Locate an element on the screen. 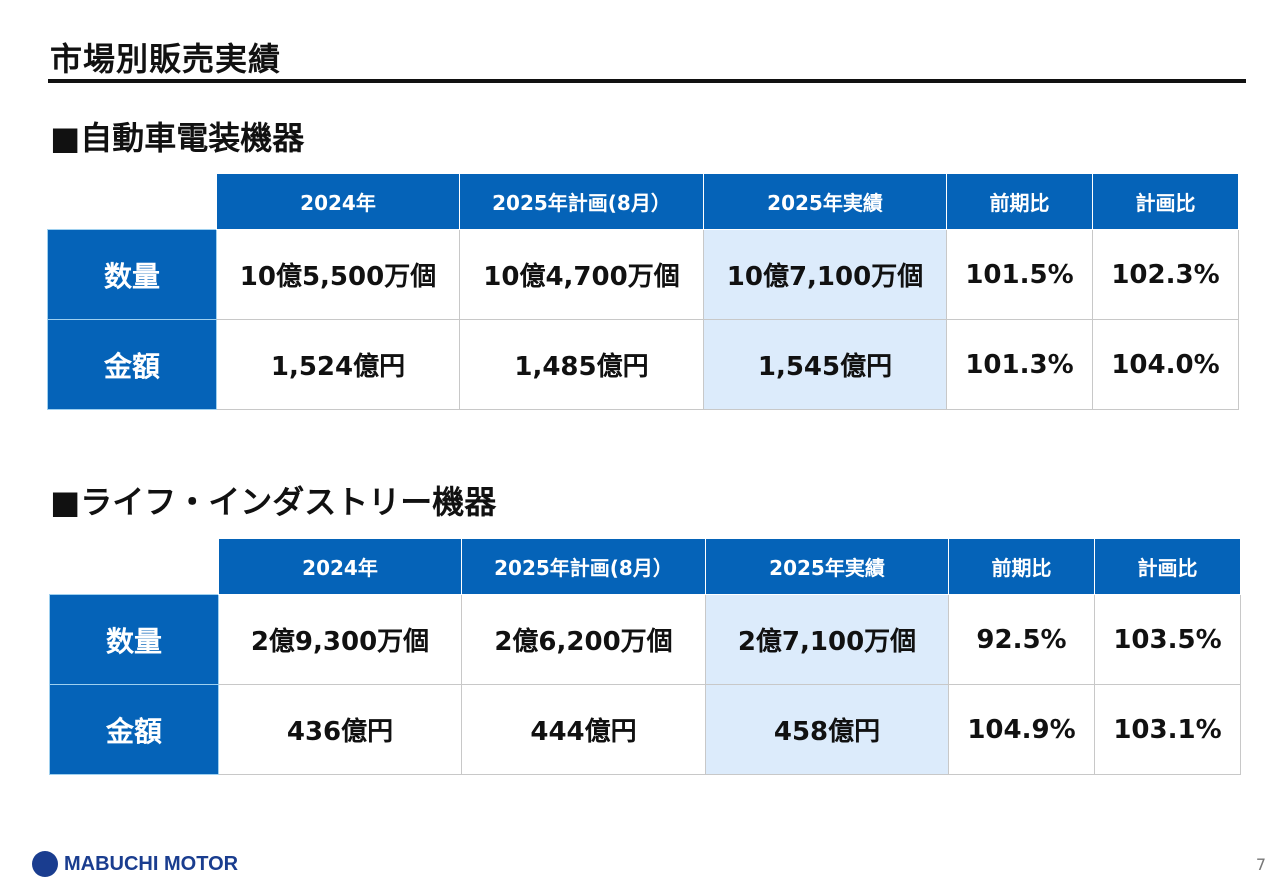  table-cell: 2億6,200万個 is located at coordinates (583, 639).